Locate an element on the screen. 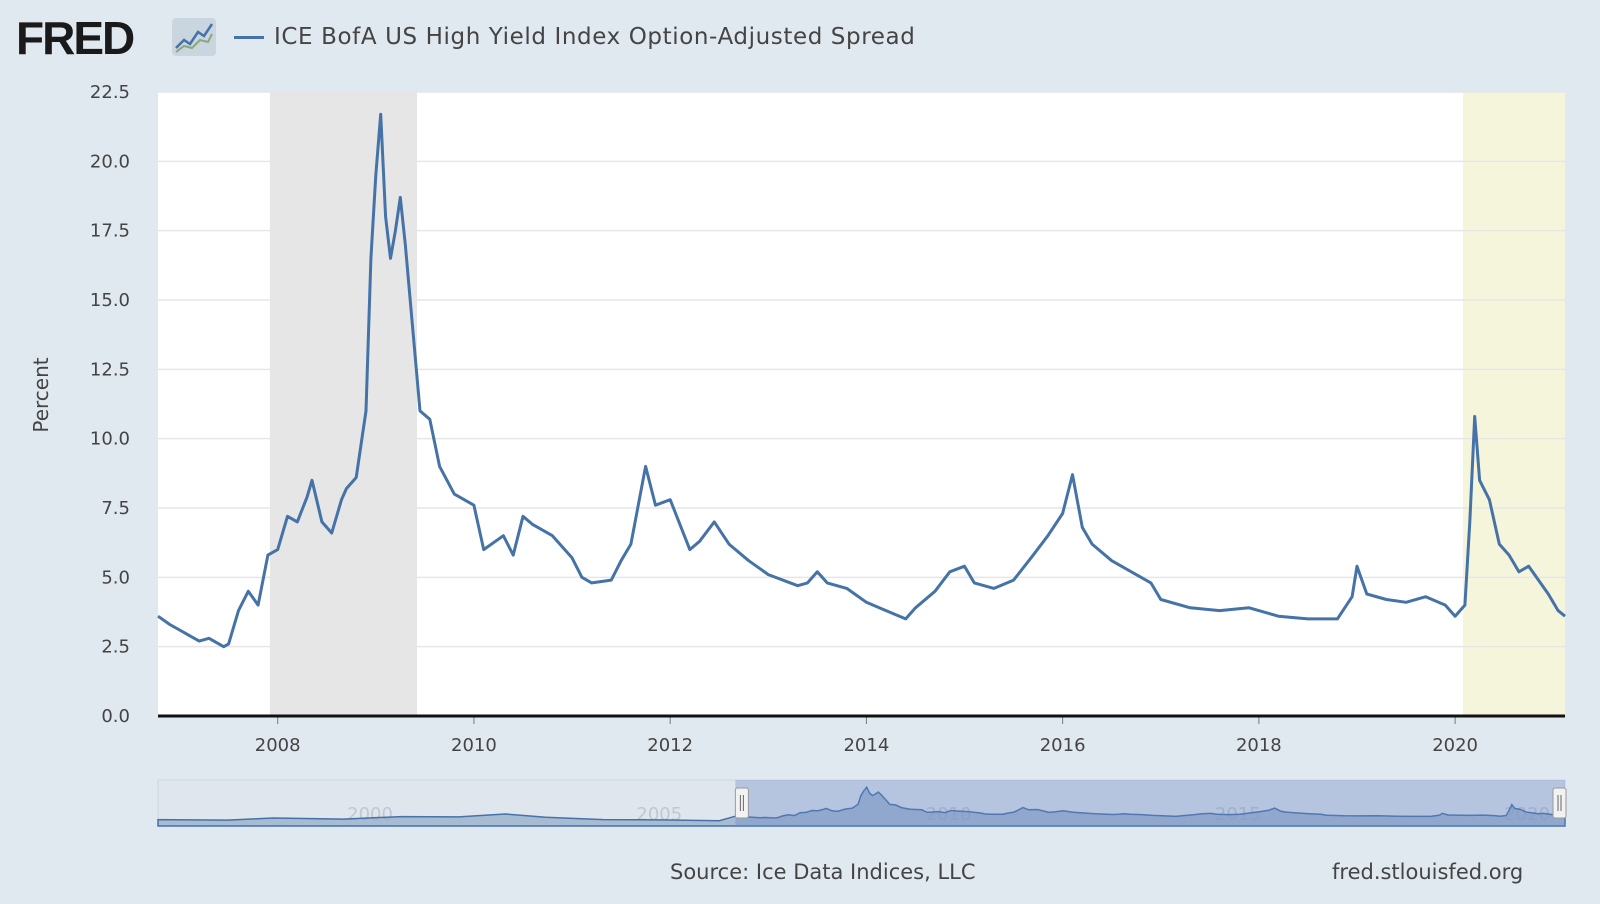  site-link: fred.stlouisfed.org is located at coordinates (1428, 872).